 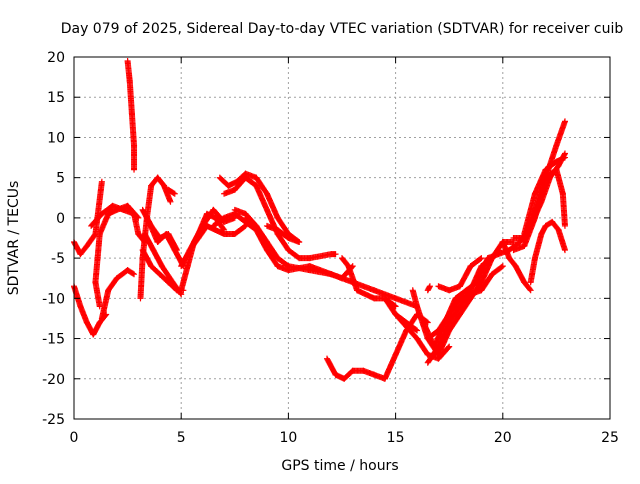 I want to click on y-tick-label: -10, so click(x=53, y=299).